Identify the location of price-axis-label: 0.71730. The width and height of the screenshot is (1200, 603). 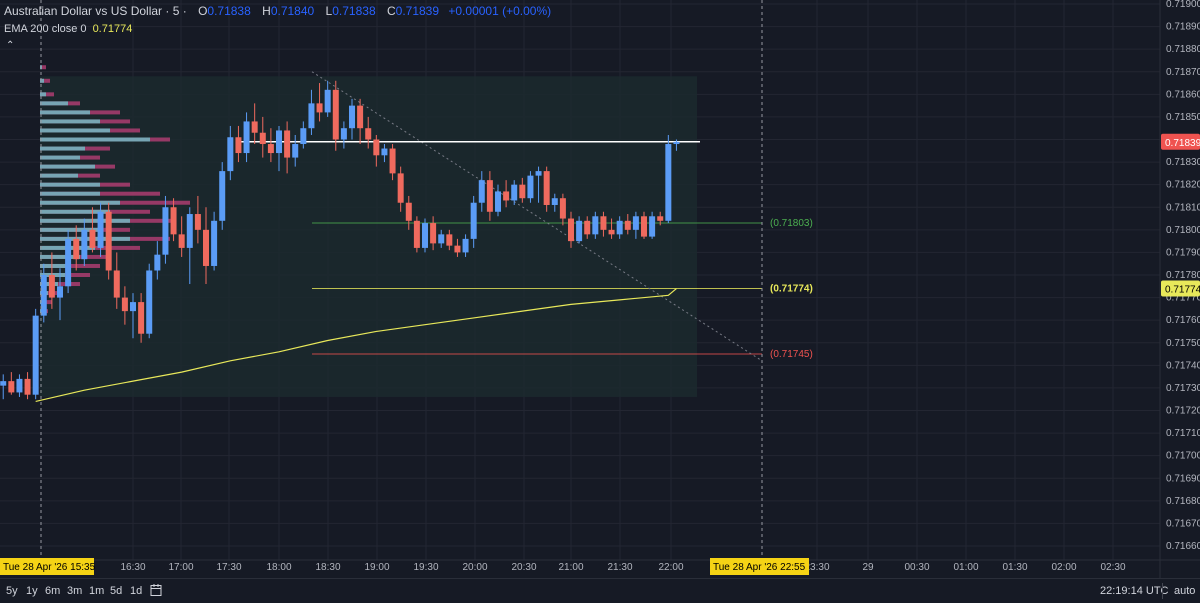
(1183, 388).